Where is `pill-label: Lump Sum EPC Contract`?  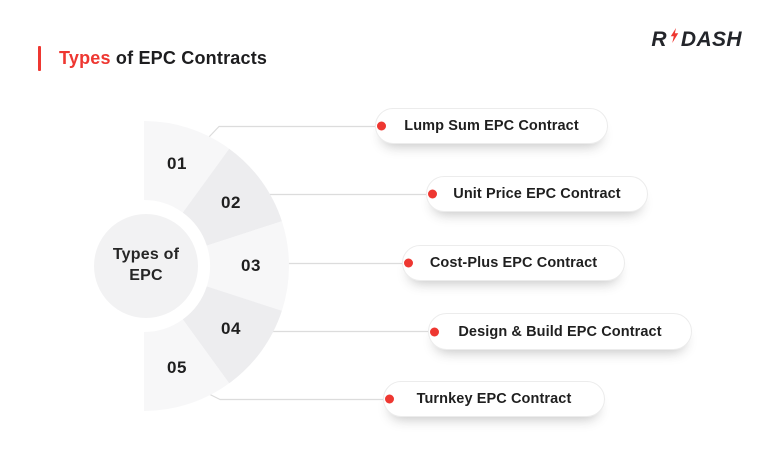
pill-label: Lump Sum EPC Contract is located at coordinates (491, 126).